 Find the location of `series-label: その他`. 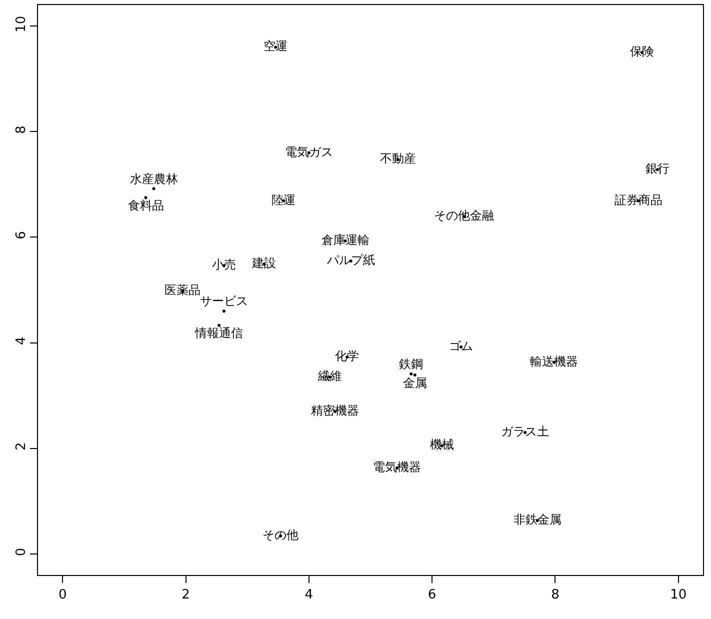

series-label: その他 is located at coordinates (280, 535).